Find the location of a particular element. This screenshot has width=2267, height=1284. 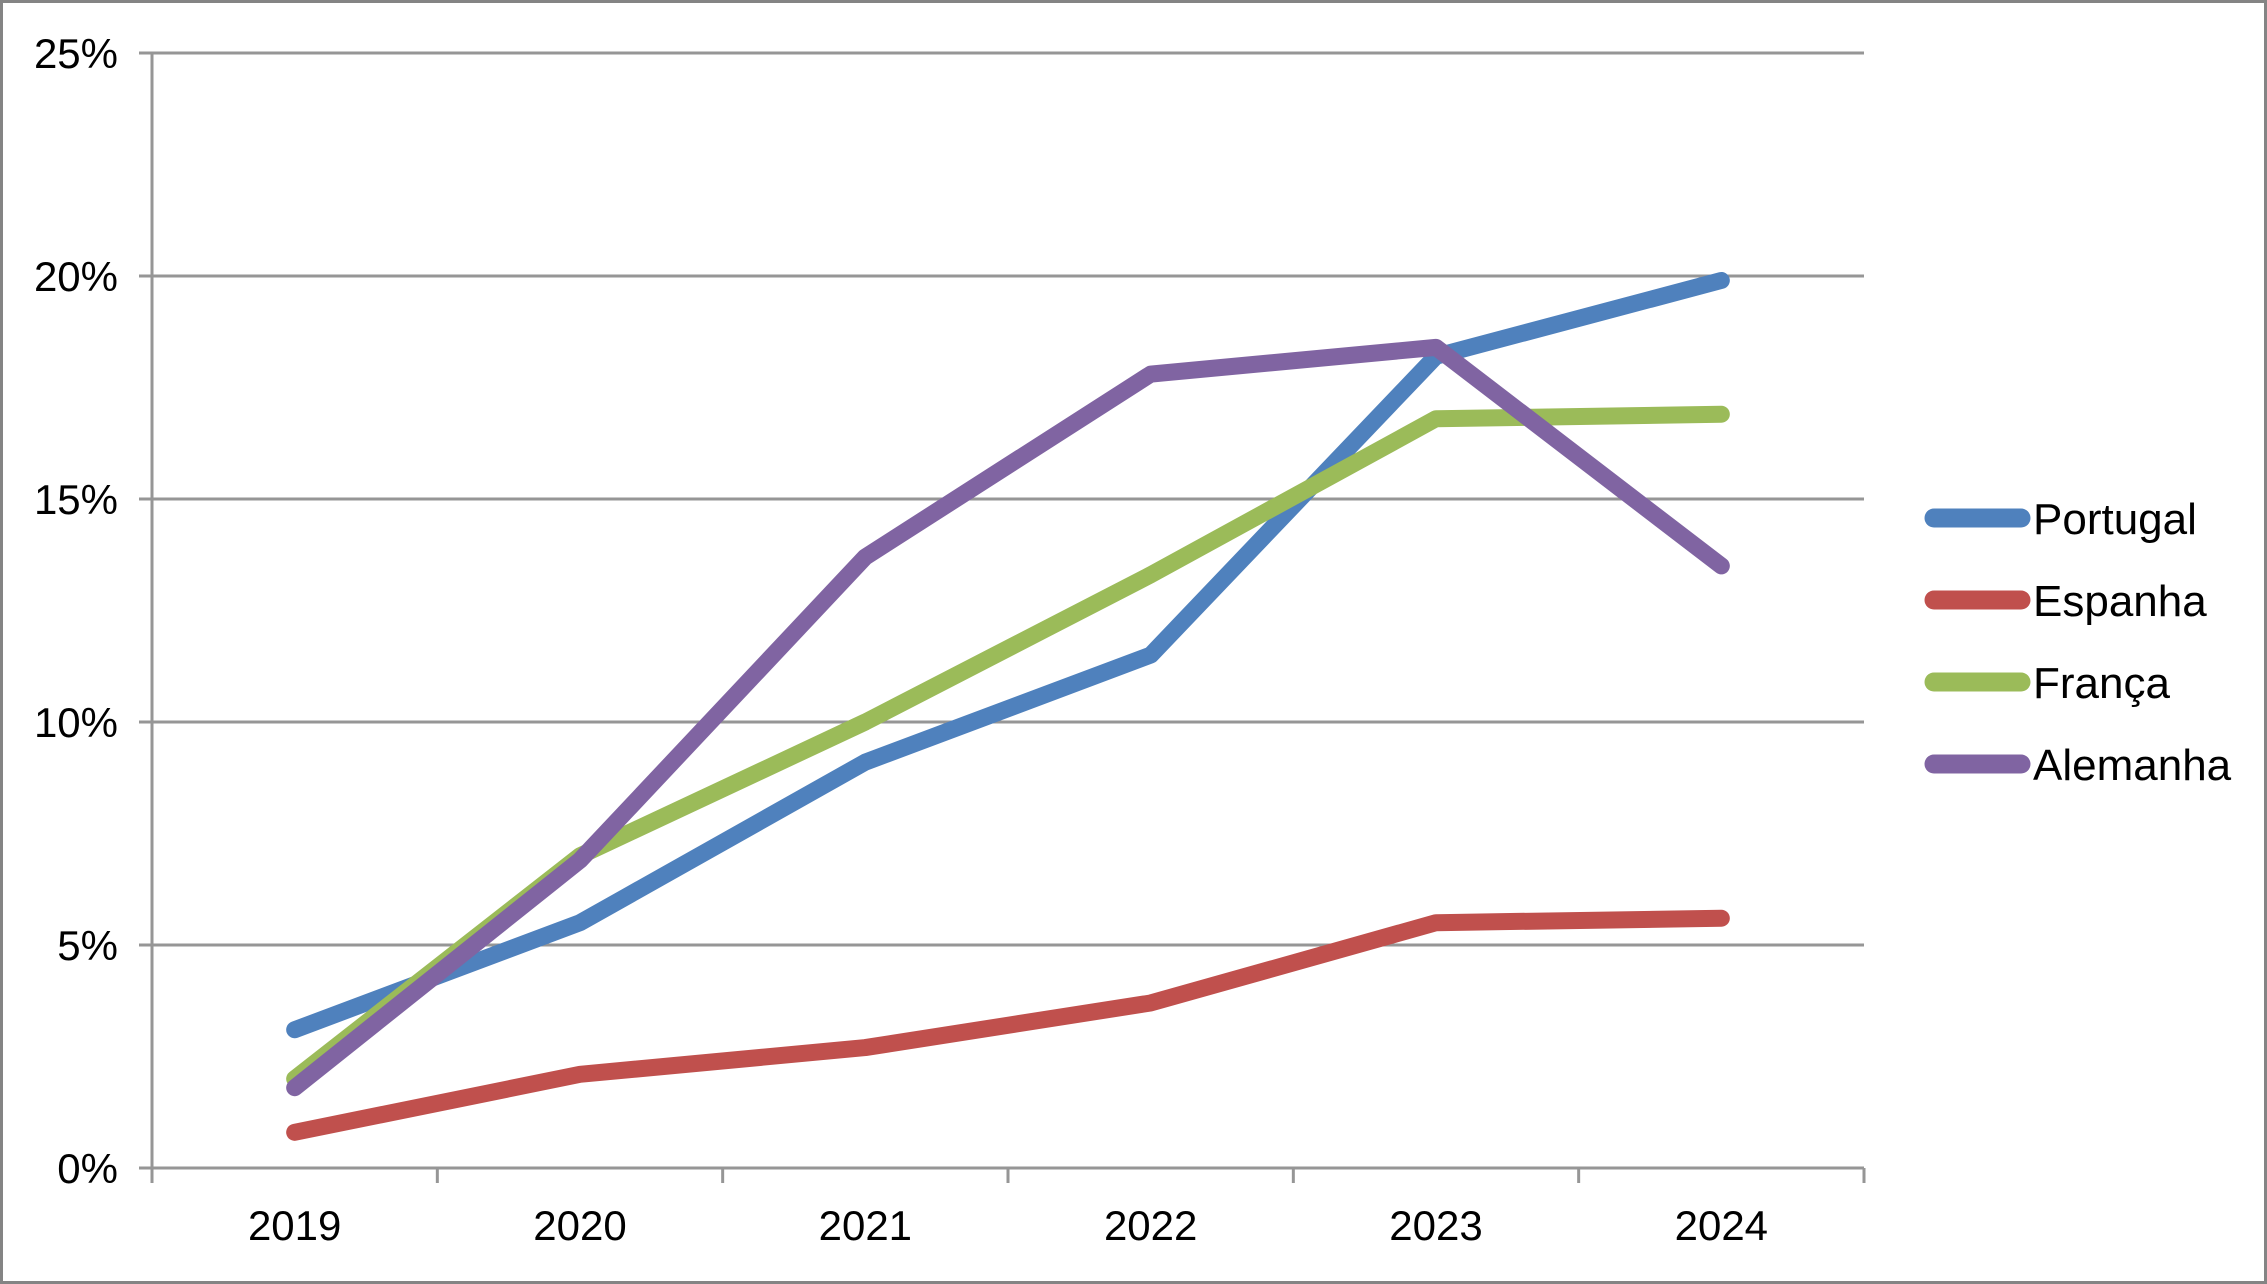

legend-label-alemanha: Alemanha is located at coordinates (2132, 765).